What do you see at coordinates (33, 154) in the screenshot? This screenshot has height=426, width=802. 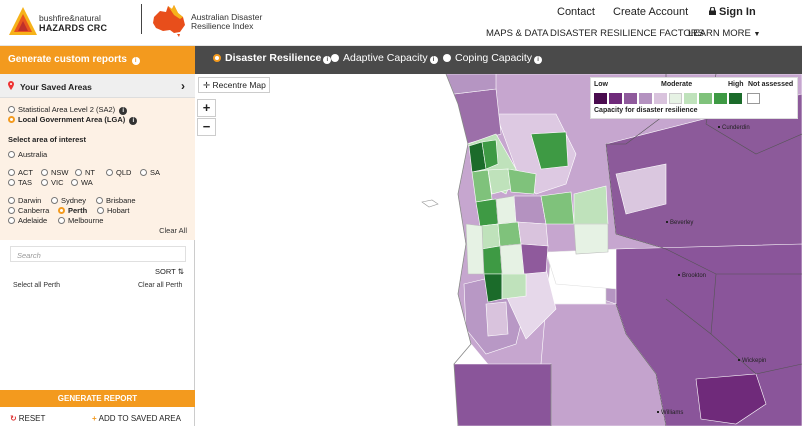 I see `radio-label: Australia` at bounding box center [33, 154].